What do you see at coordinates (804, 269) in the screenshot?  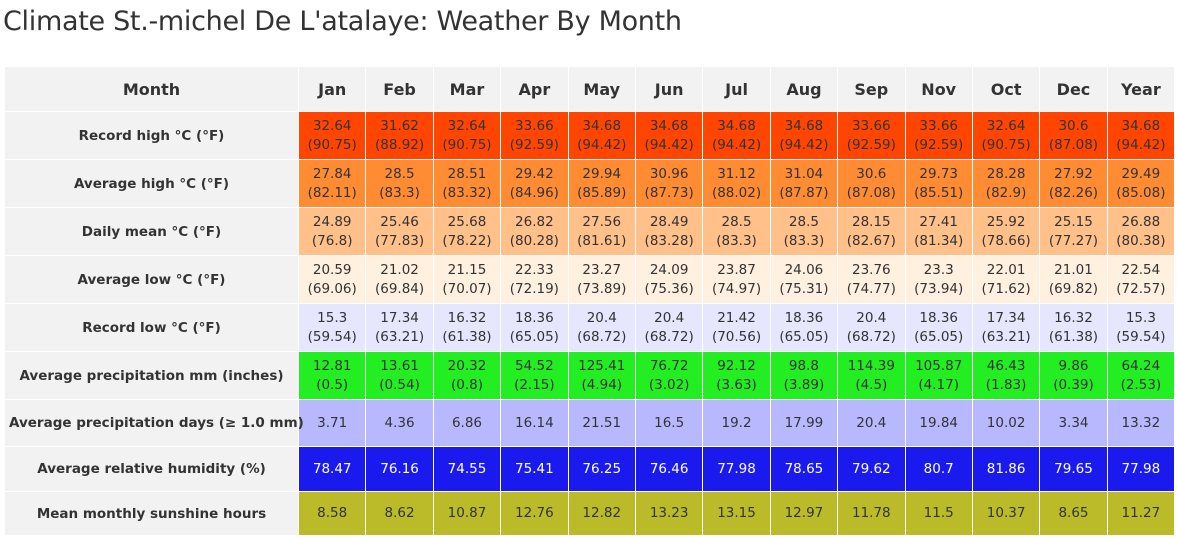 I see `cell-value: 24.06` at bounding box center [804, 269].